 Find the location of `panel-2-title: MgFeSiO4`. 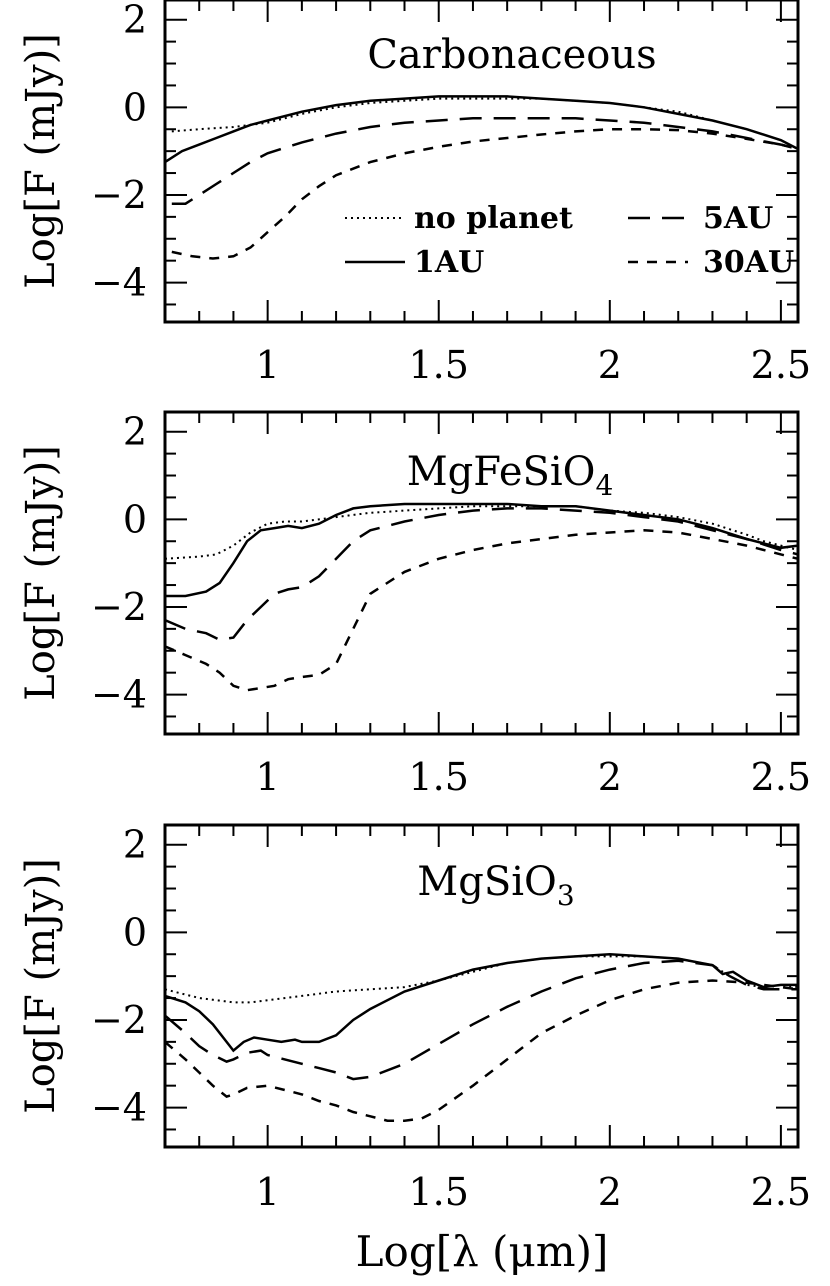

panel-2-title: MgFeSiO4 is located at coordinates (510, 475).